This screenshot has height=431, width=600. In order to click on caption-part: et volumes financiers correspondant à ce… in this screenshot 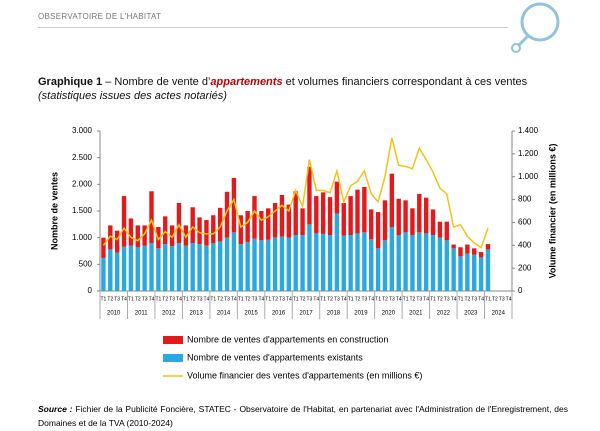, I will do `click(405, 82)`.